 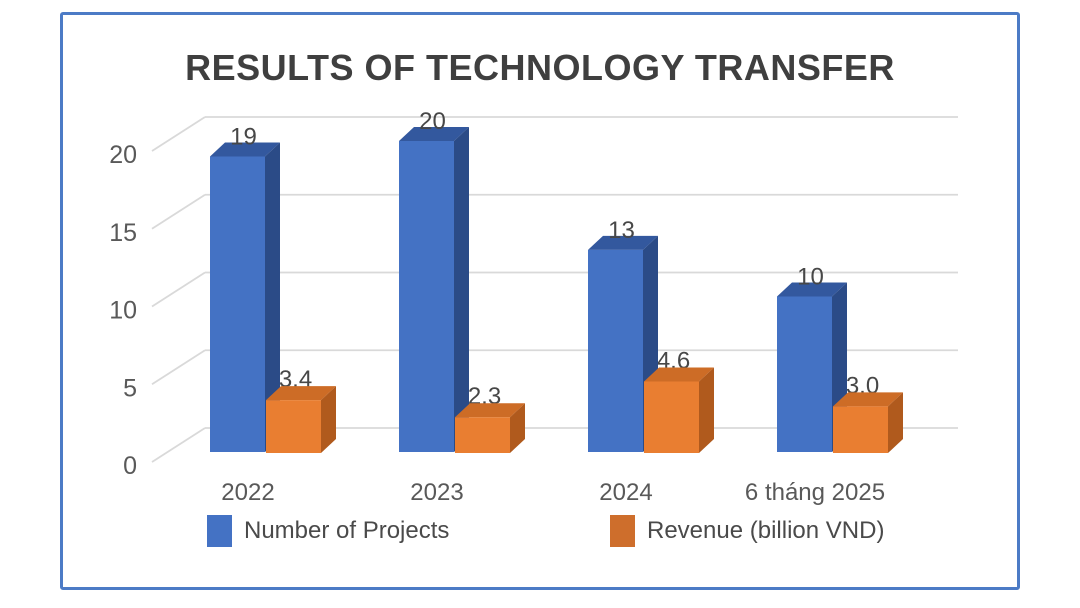 I want to click on legend-swatch-revenue, so click(x=622, y=531).